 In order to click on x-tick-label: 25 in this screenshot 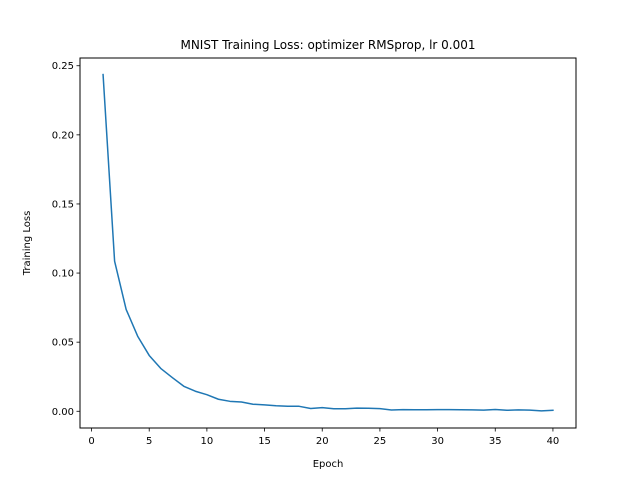, I will do `click(380, 441)`.